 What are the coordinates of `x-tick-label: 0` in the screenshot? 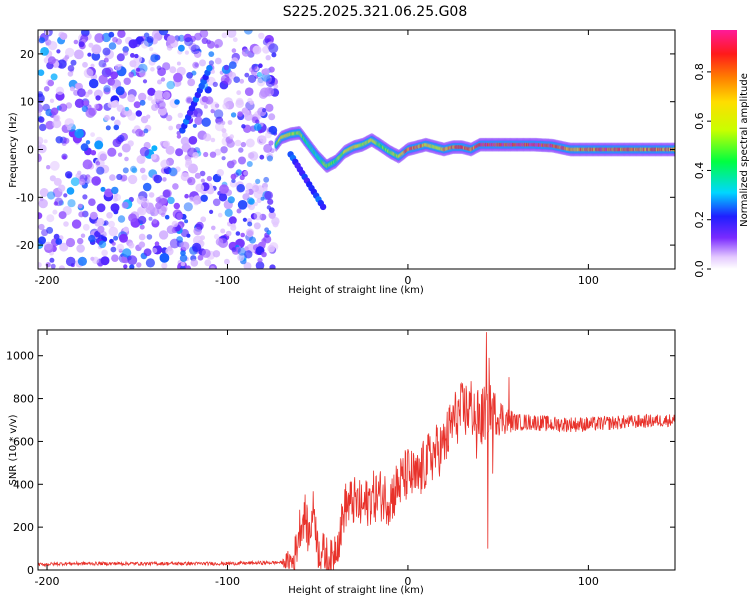 It's located at (407, 280).